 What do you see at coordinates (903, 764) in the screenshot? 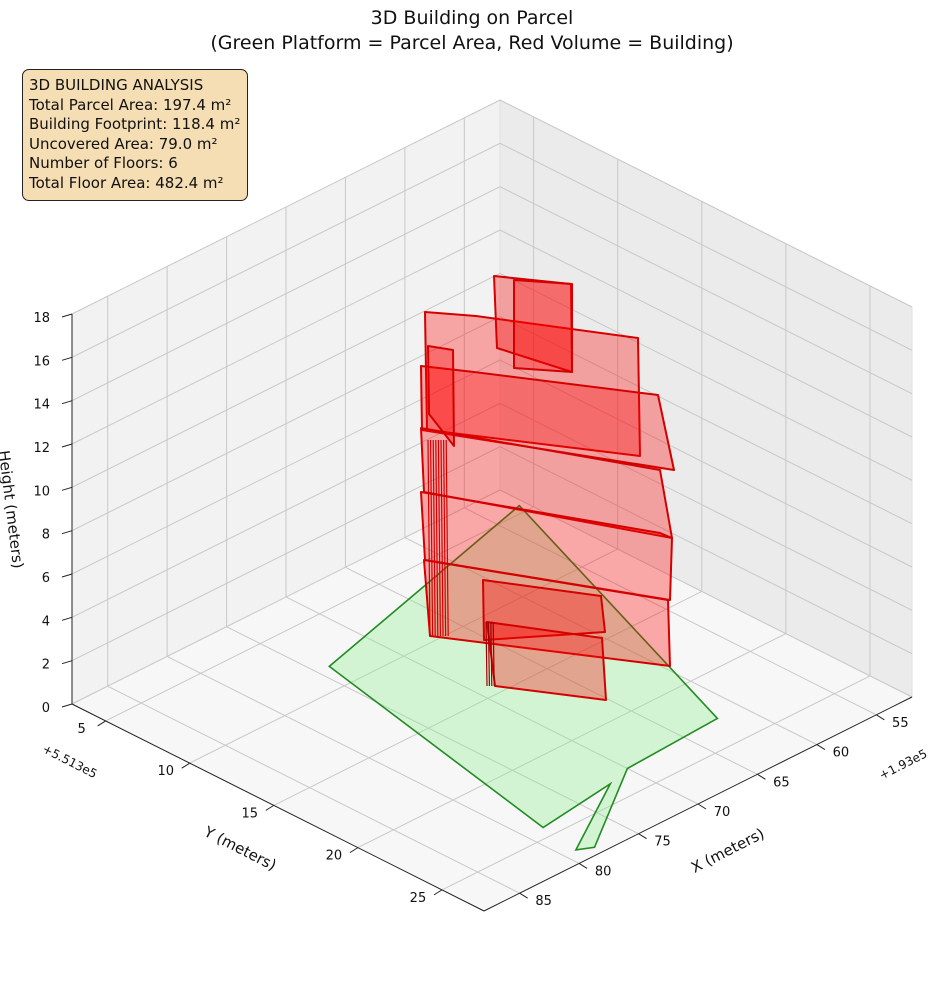
I see `x-offset-text: +1.93e5` at bounding box center [903, 764].